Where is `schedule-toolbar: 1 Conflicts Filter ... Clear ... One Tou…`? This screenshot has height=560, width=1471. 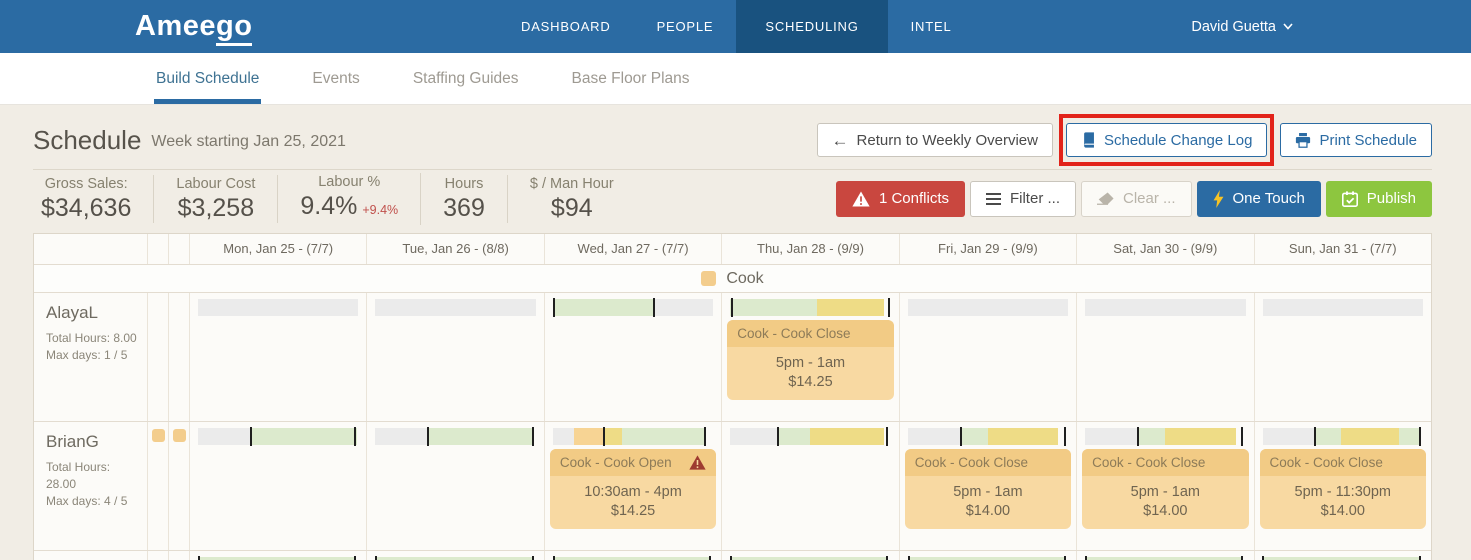 schedule-toolbar: 1 Conflicts Filter ... Clear ... One Tou… is located at coordinates (1133, 198).